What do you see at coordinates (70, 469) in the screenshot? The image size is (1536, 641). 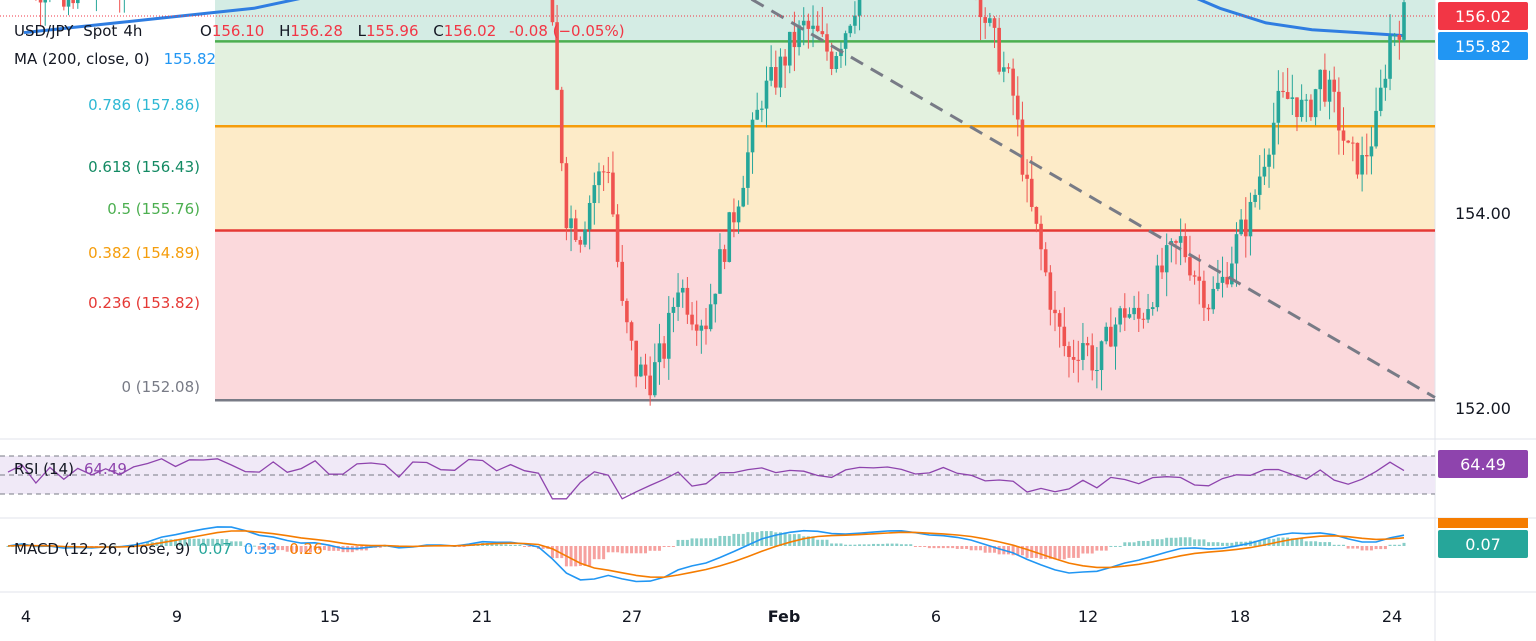 I see `rsi-legend: RSI (14) 64.49` at bounding box center [70, 469].